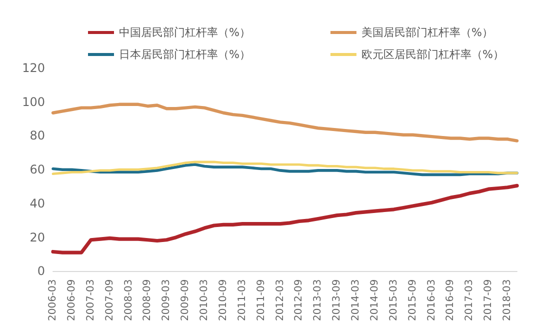 The width and height of the screenshot is (550, 332). I want to click on x-tick-label: 2016-03, so click(432, 300).